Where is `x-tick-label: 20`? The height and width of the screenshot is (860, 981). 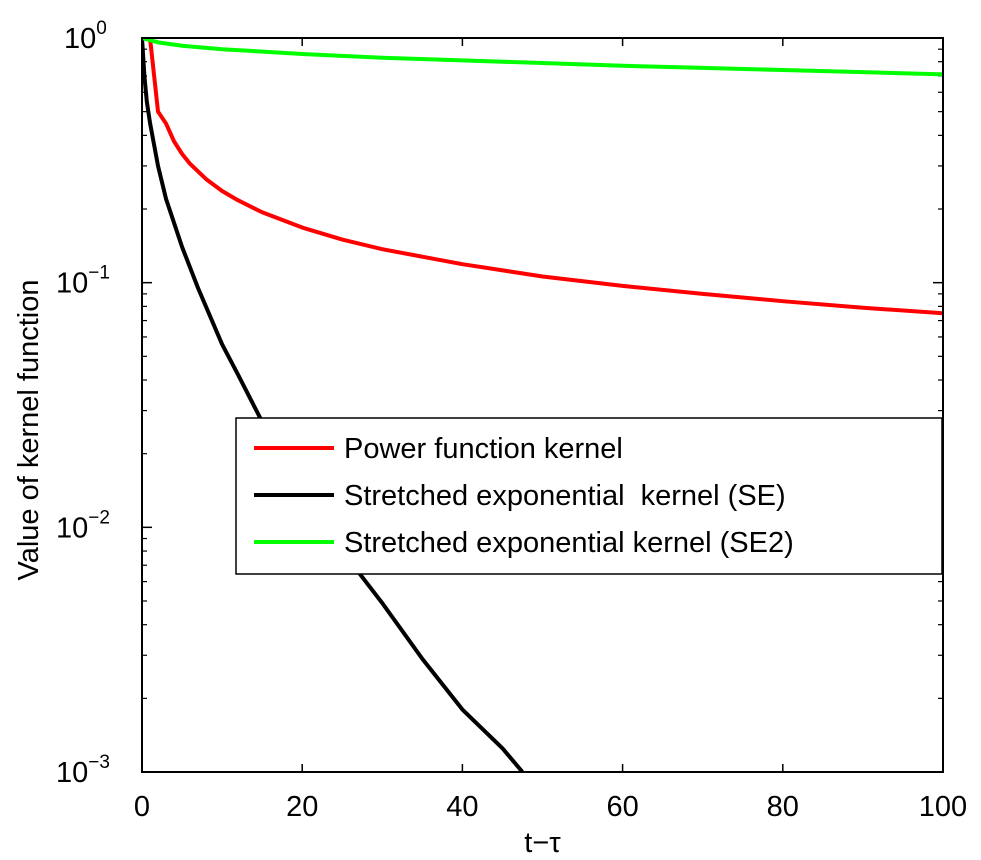 x-tick-label: 20 is located at coordinates (302, 807).